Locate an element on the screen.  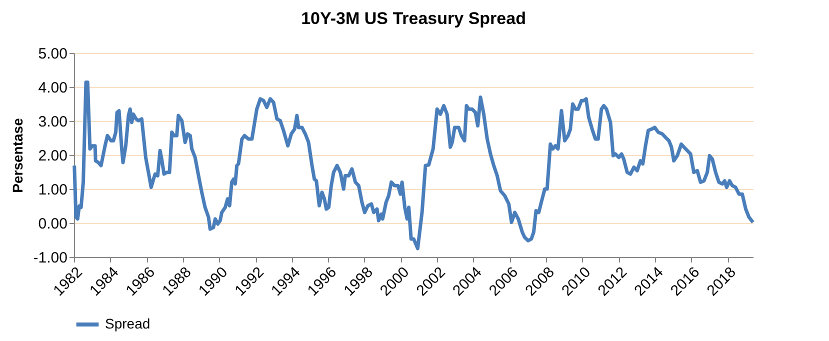
y-tick-label: 1.00 is located at coordinates (53, 190).